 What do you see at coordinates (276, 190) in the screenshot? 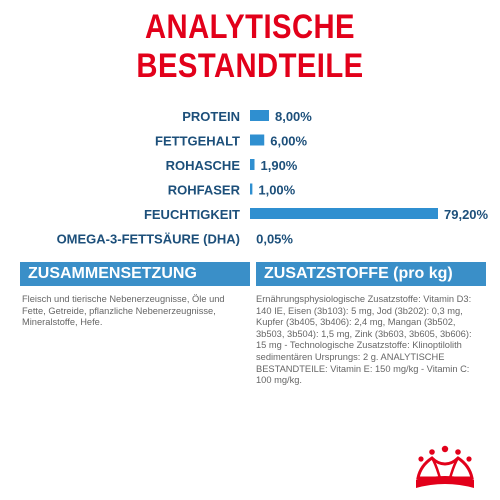
I see `value-label: 1,00%` at bounding box center [276, 190].